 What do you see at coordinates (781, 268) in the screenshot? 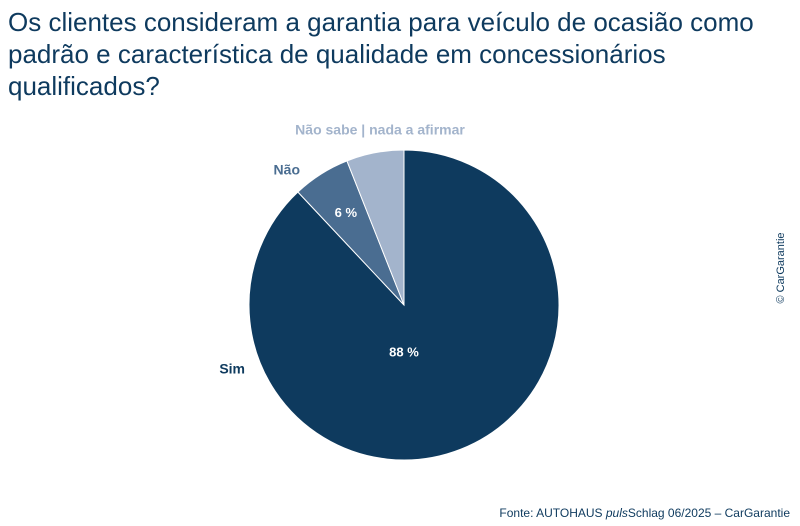
I see `copyright-text: © CarGarantie` at bounding box center [781, 268].